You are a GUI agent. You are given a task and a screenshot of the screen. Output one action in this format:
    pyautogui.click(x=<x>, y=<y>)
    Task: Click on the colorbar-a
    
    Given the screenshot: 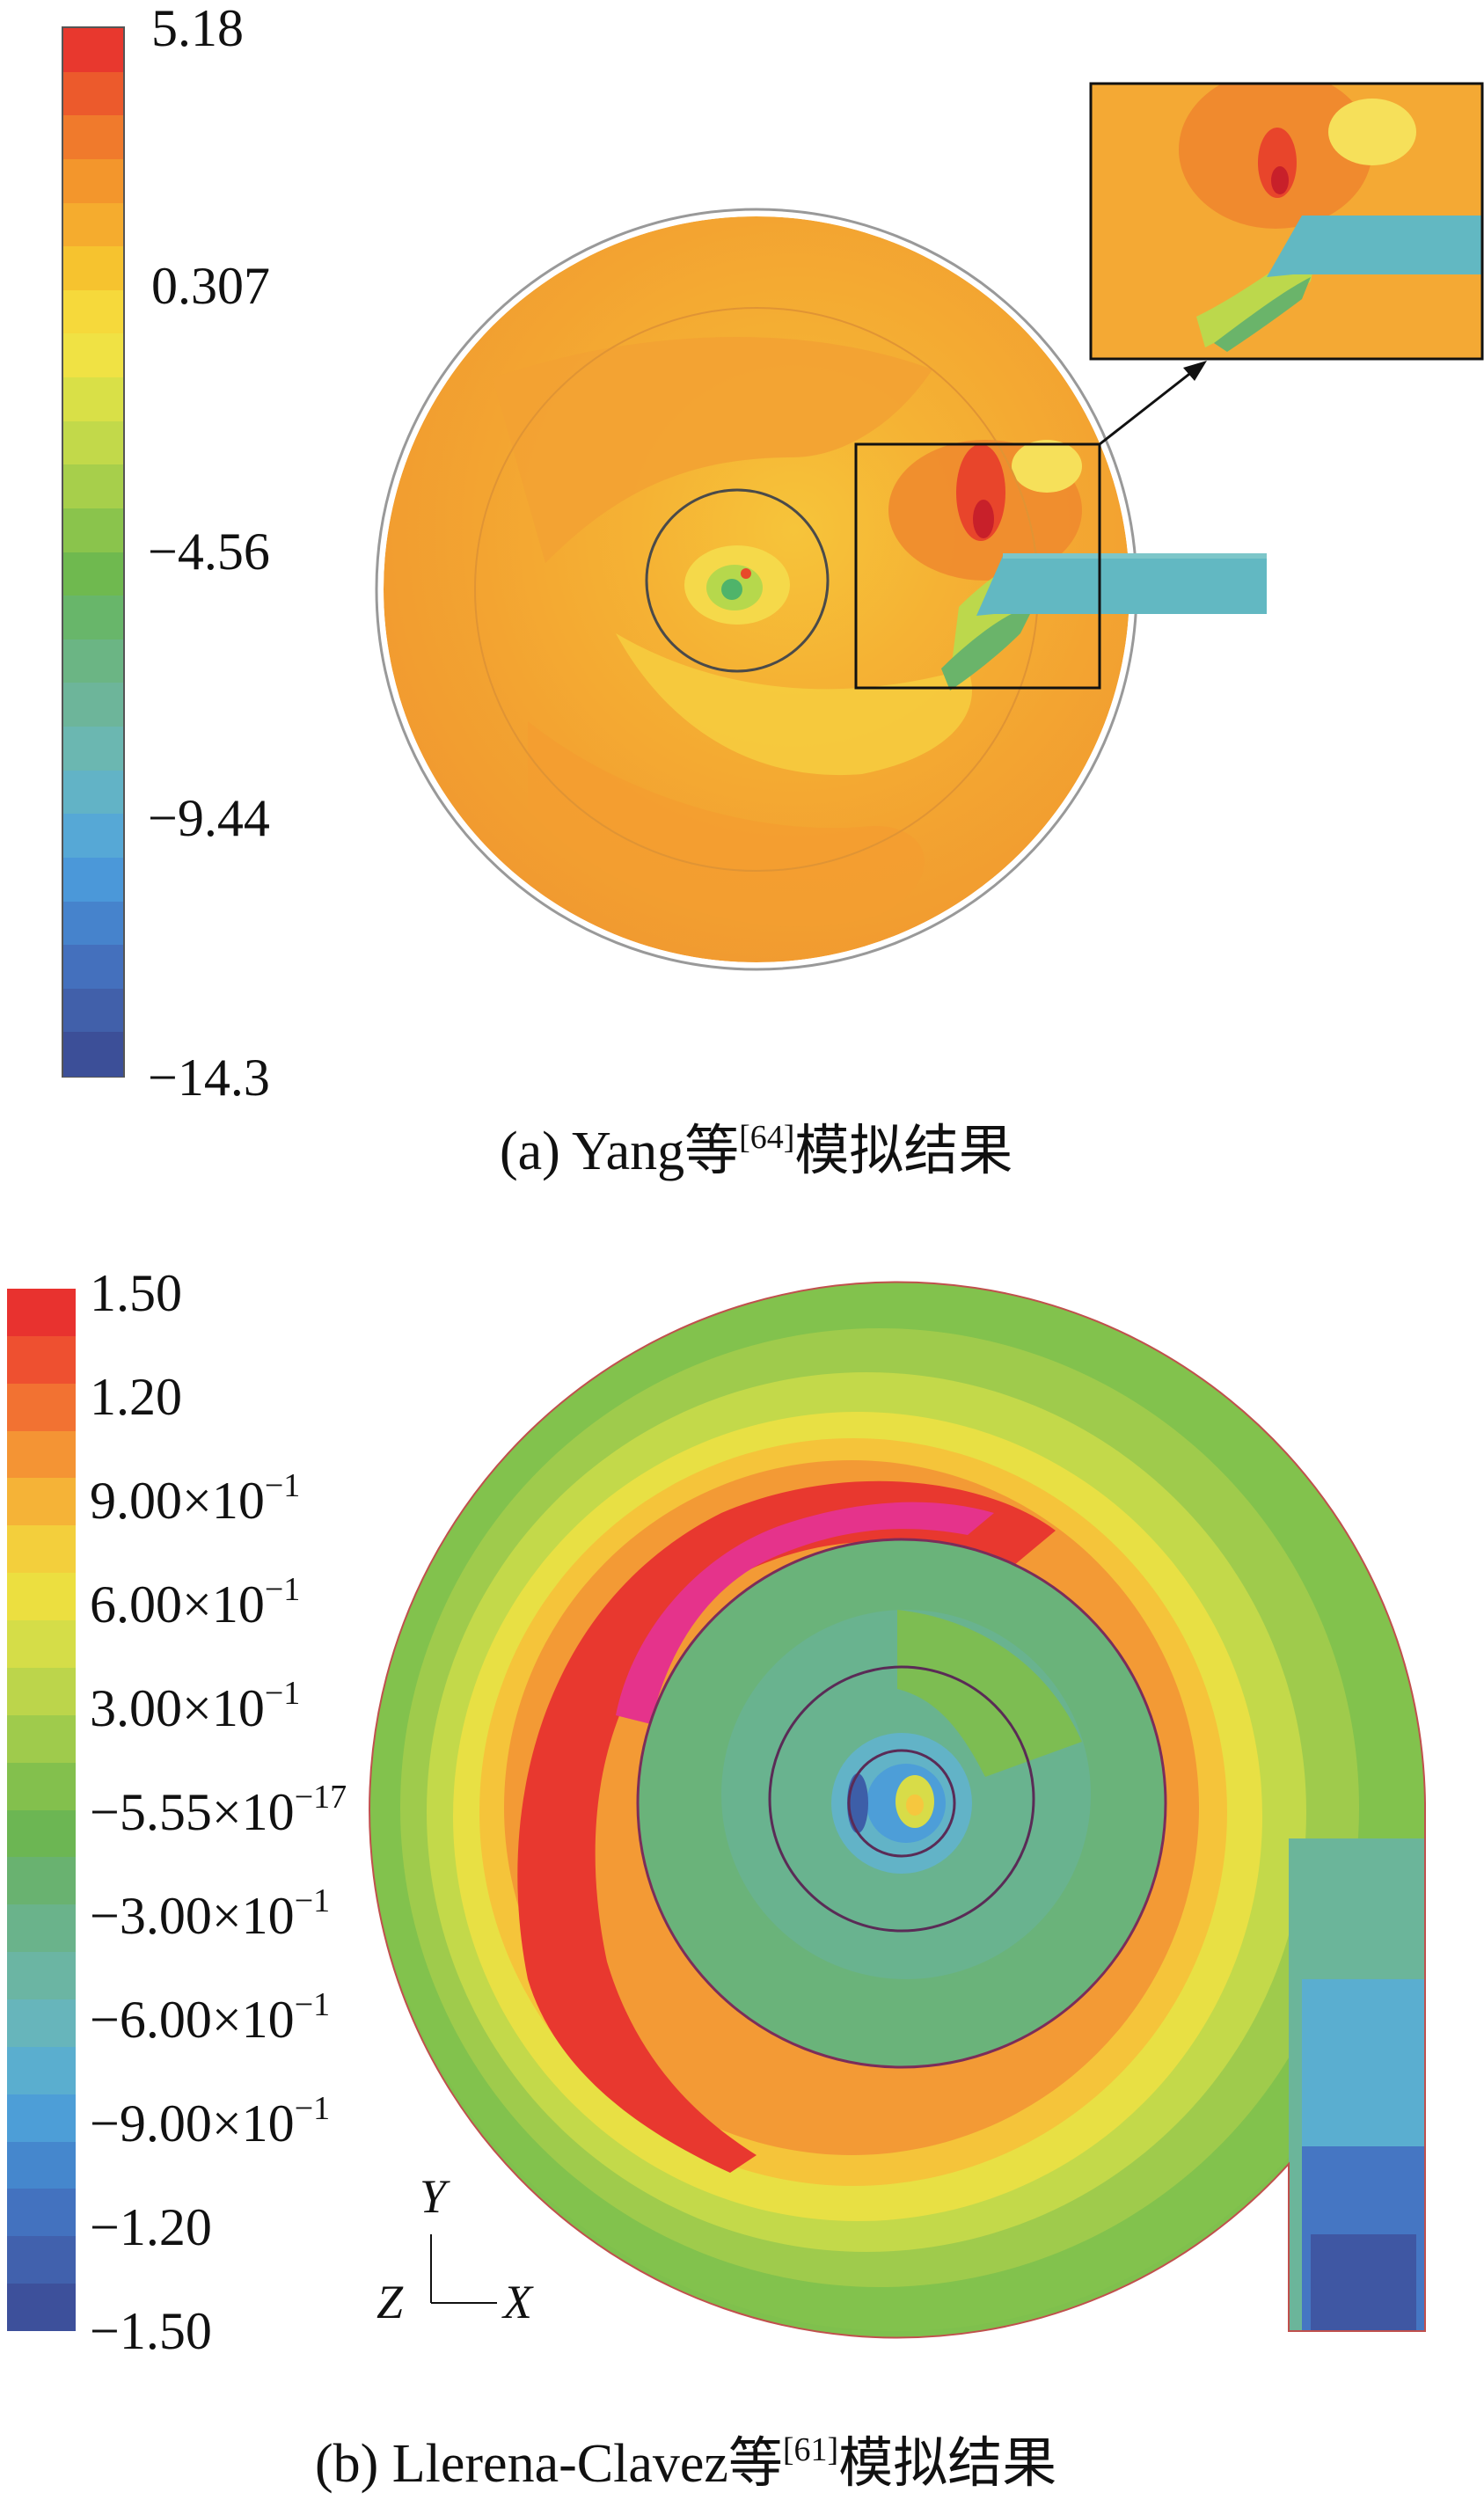 What is the action you would take?
    pyautogui.click(x=93, y=552)
    